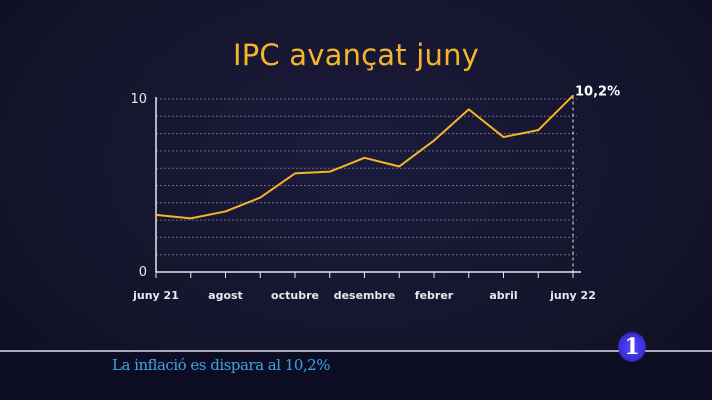 The height and width of the screenshot is (400, 712). I want to click on value-annotation: 10,2%, so click(597, 92).